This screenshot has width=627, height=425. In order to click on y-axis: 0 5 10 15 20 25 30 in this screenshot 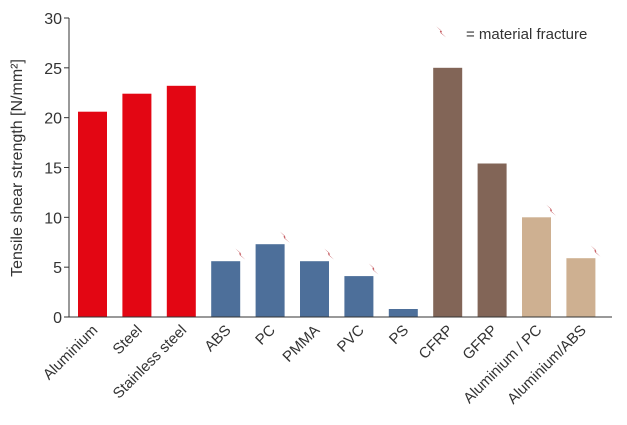, I will do `click(57, 169)`.